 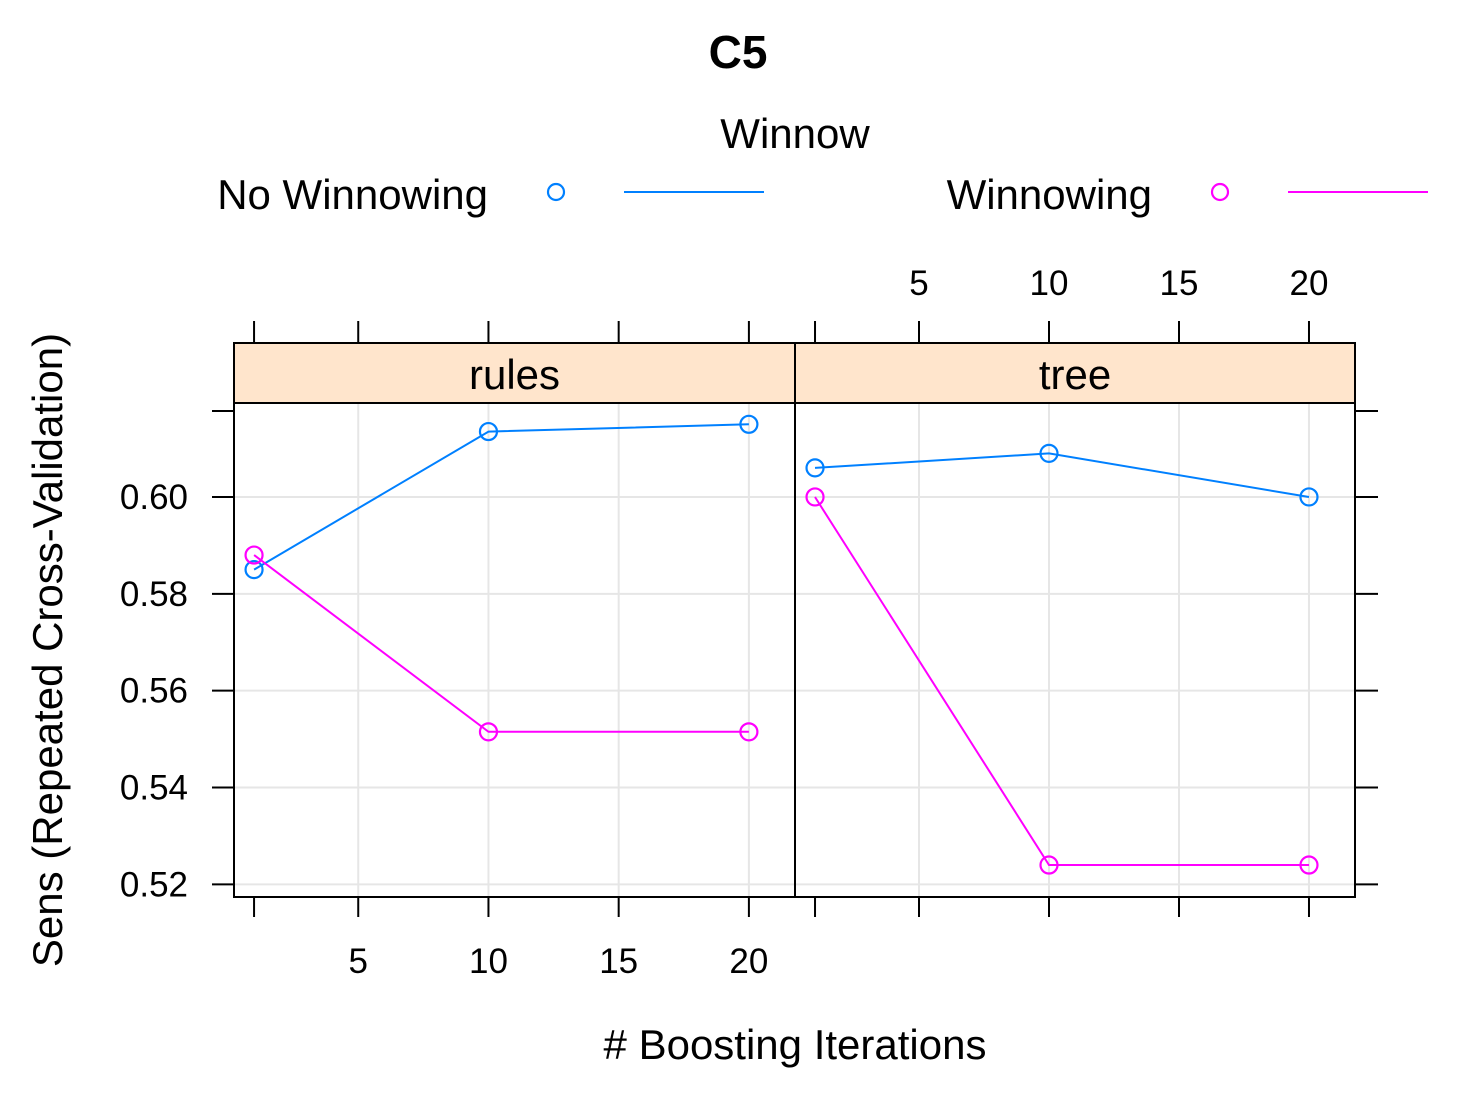 What do you see at coordinates (822, 194) in the screenshot?
I see `legend: No Winnowing Winnowing` at bounding box center [822, 194].